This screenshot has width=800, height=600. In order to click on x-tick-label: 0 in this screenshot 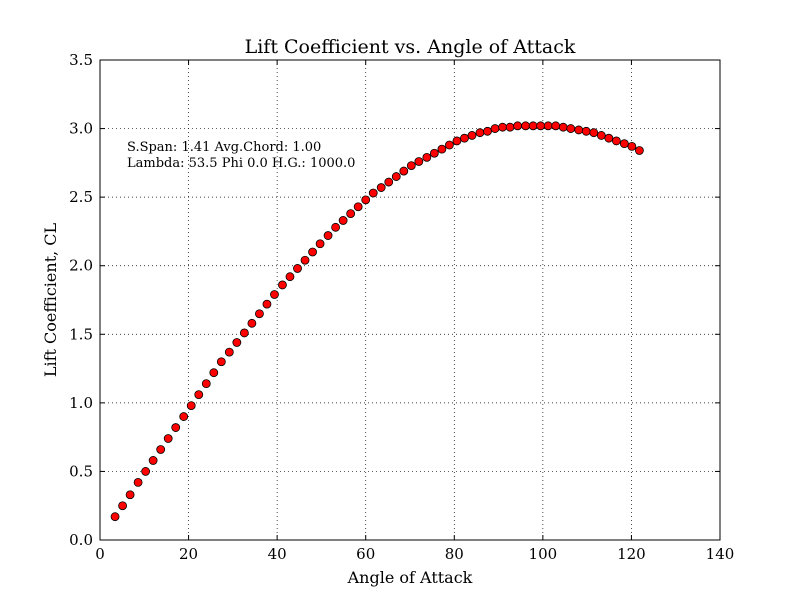, I will do `click(100, 554)`.